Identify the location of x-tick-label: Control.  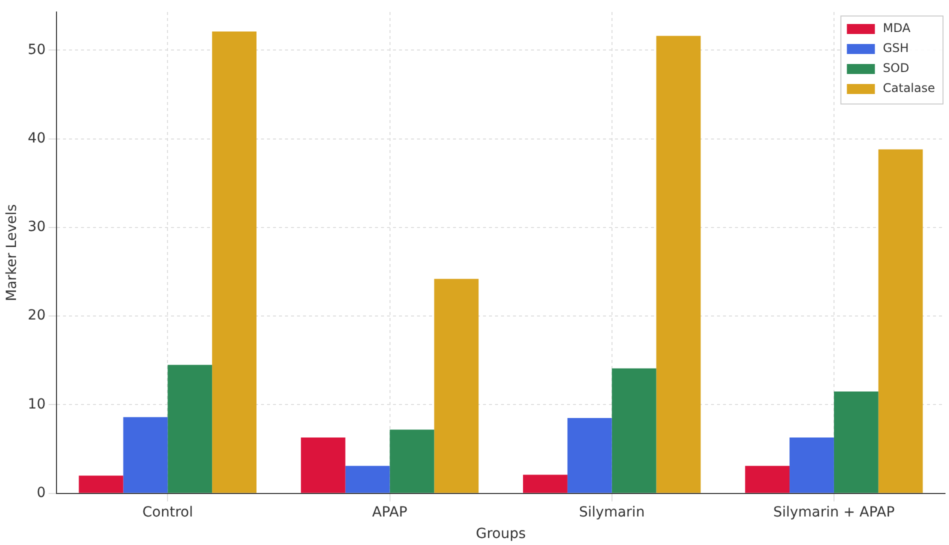
(167, 512).